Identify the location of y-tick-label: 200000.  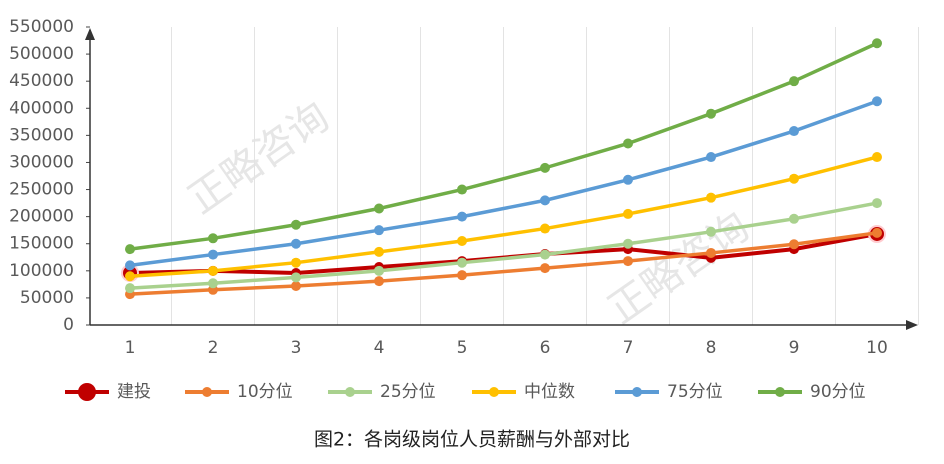
(41, 217).